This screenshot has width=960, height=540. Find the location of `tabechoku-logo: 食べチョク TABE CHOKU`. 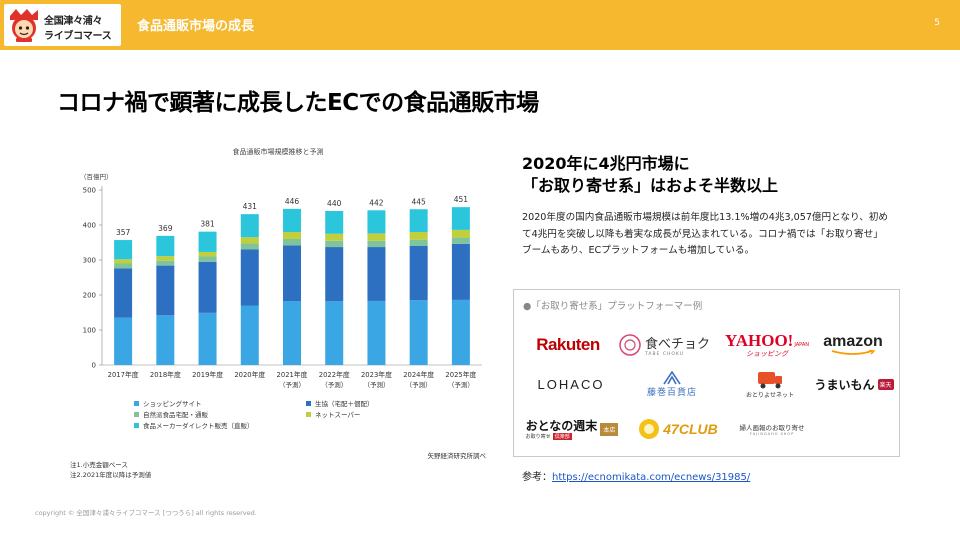

tabechoku-logo: 食べチョク TABE CHOKU is located at coordinates (664, 345).